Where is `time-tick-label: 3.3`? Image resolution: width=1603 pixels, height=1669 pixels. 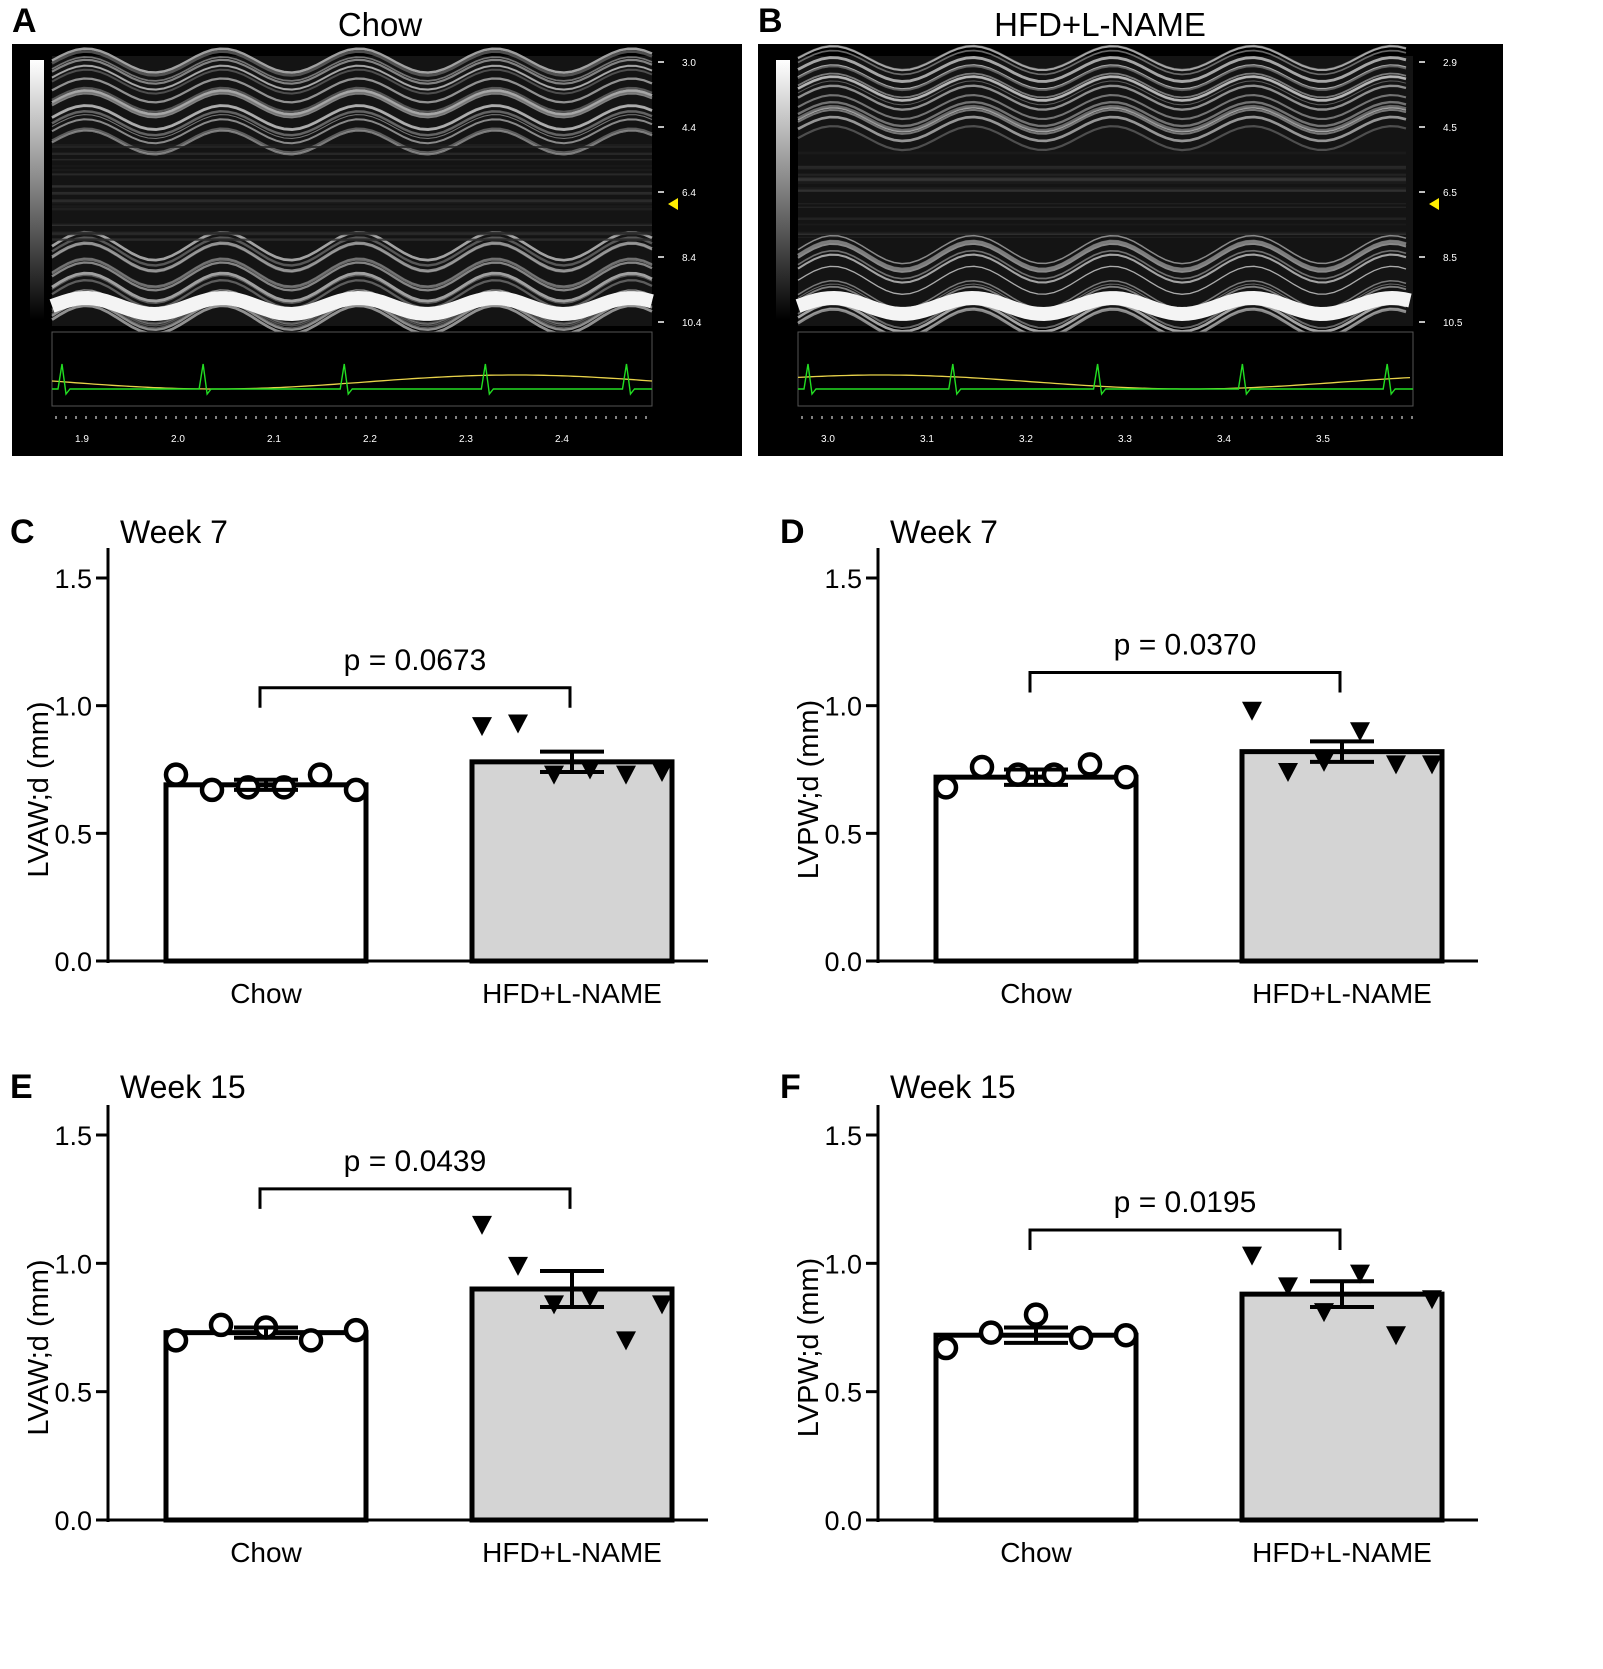 time-tick-label: 3.3 is located at coordinates (1125, 439).